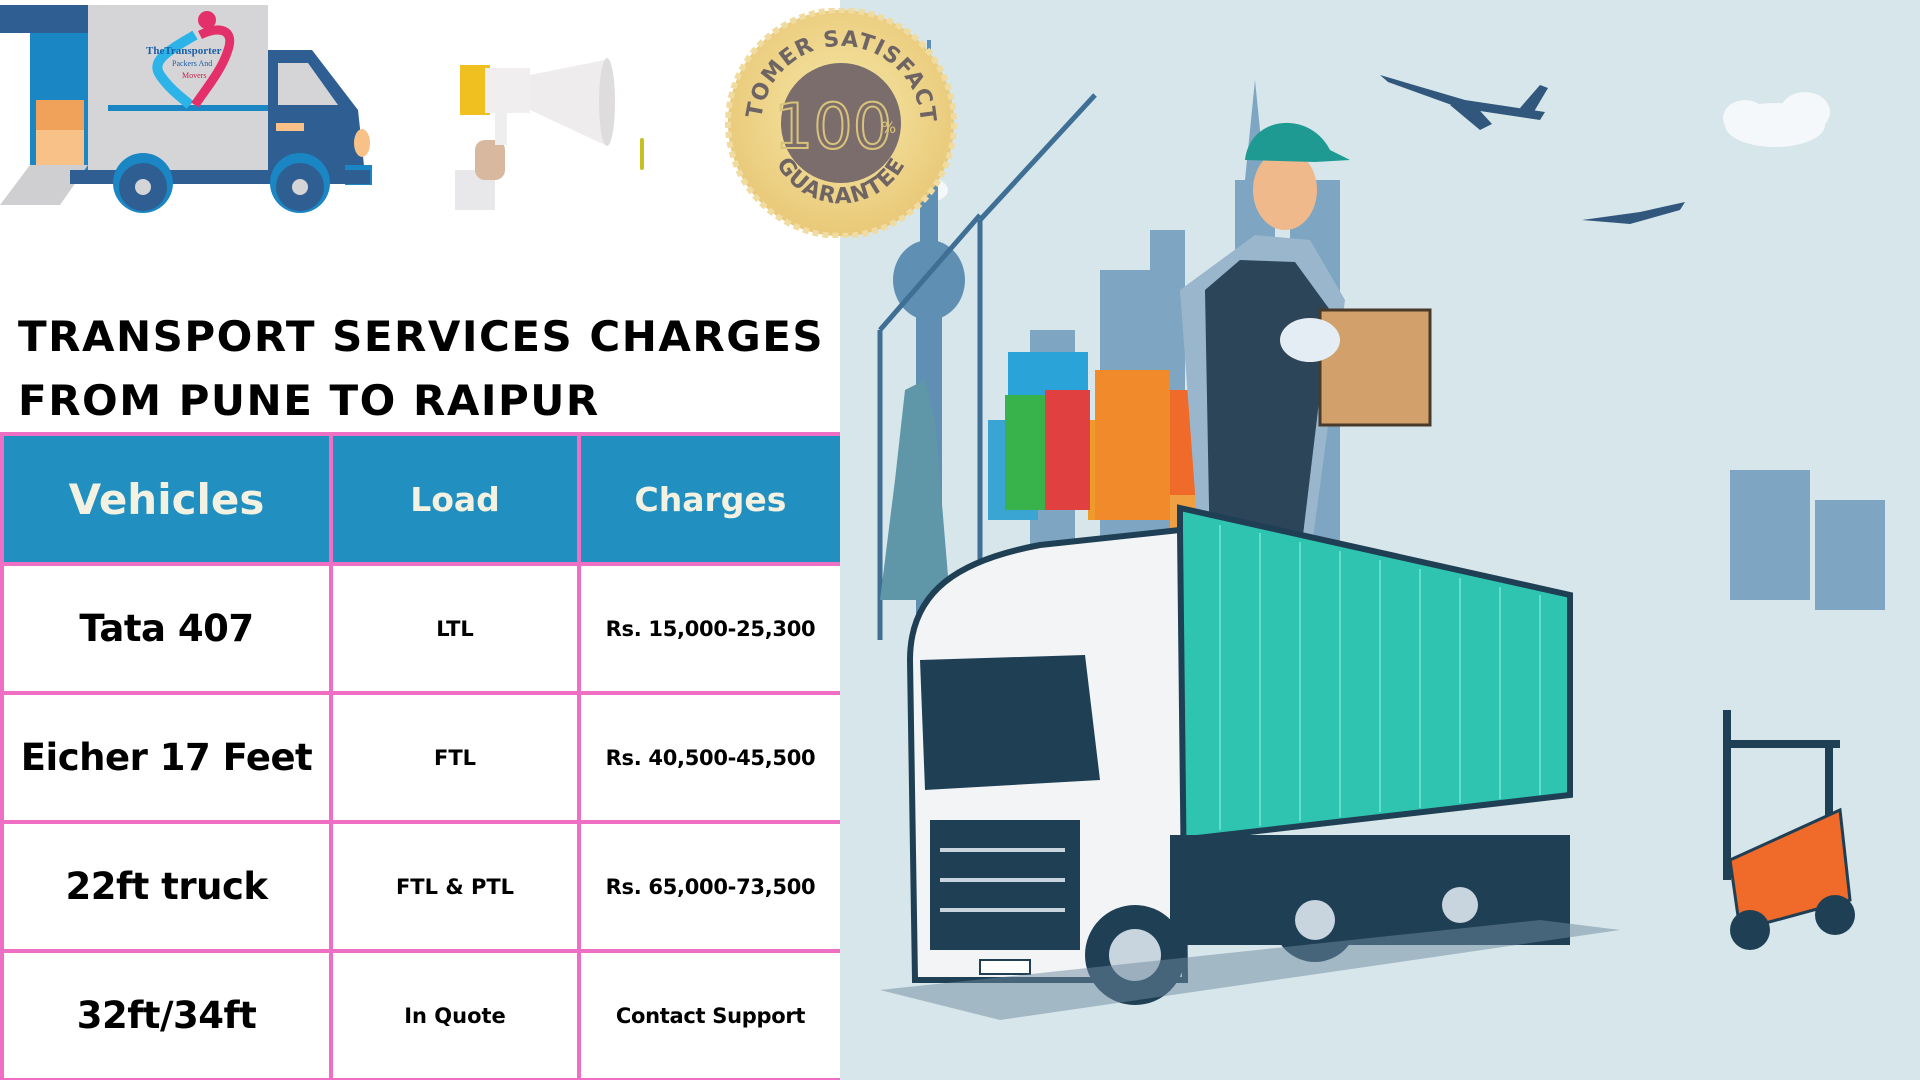  Describe the element at coordinates (710, 886) in the screenshot. I see `cell-charges: Rs. 65,000-73,500` at that location.